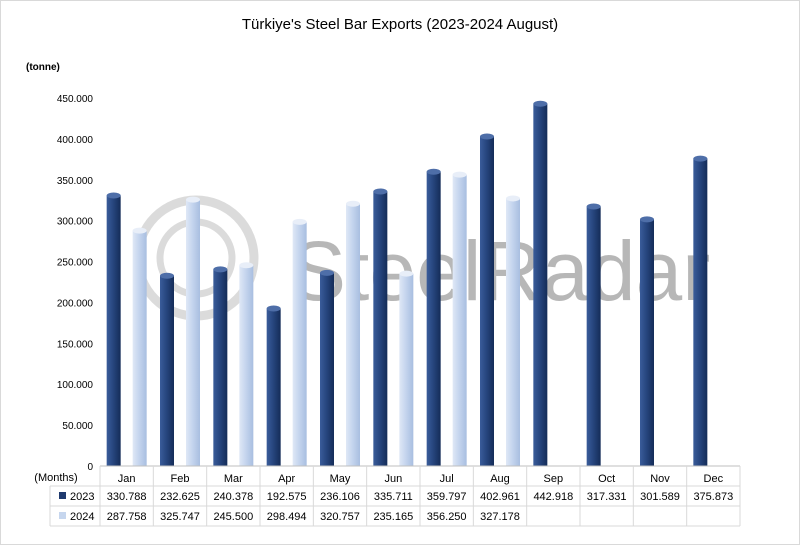 This screenshot has height=545, width=800. I want to click on bar-2023-jun, so click(380, 327).